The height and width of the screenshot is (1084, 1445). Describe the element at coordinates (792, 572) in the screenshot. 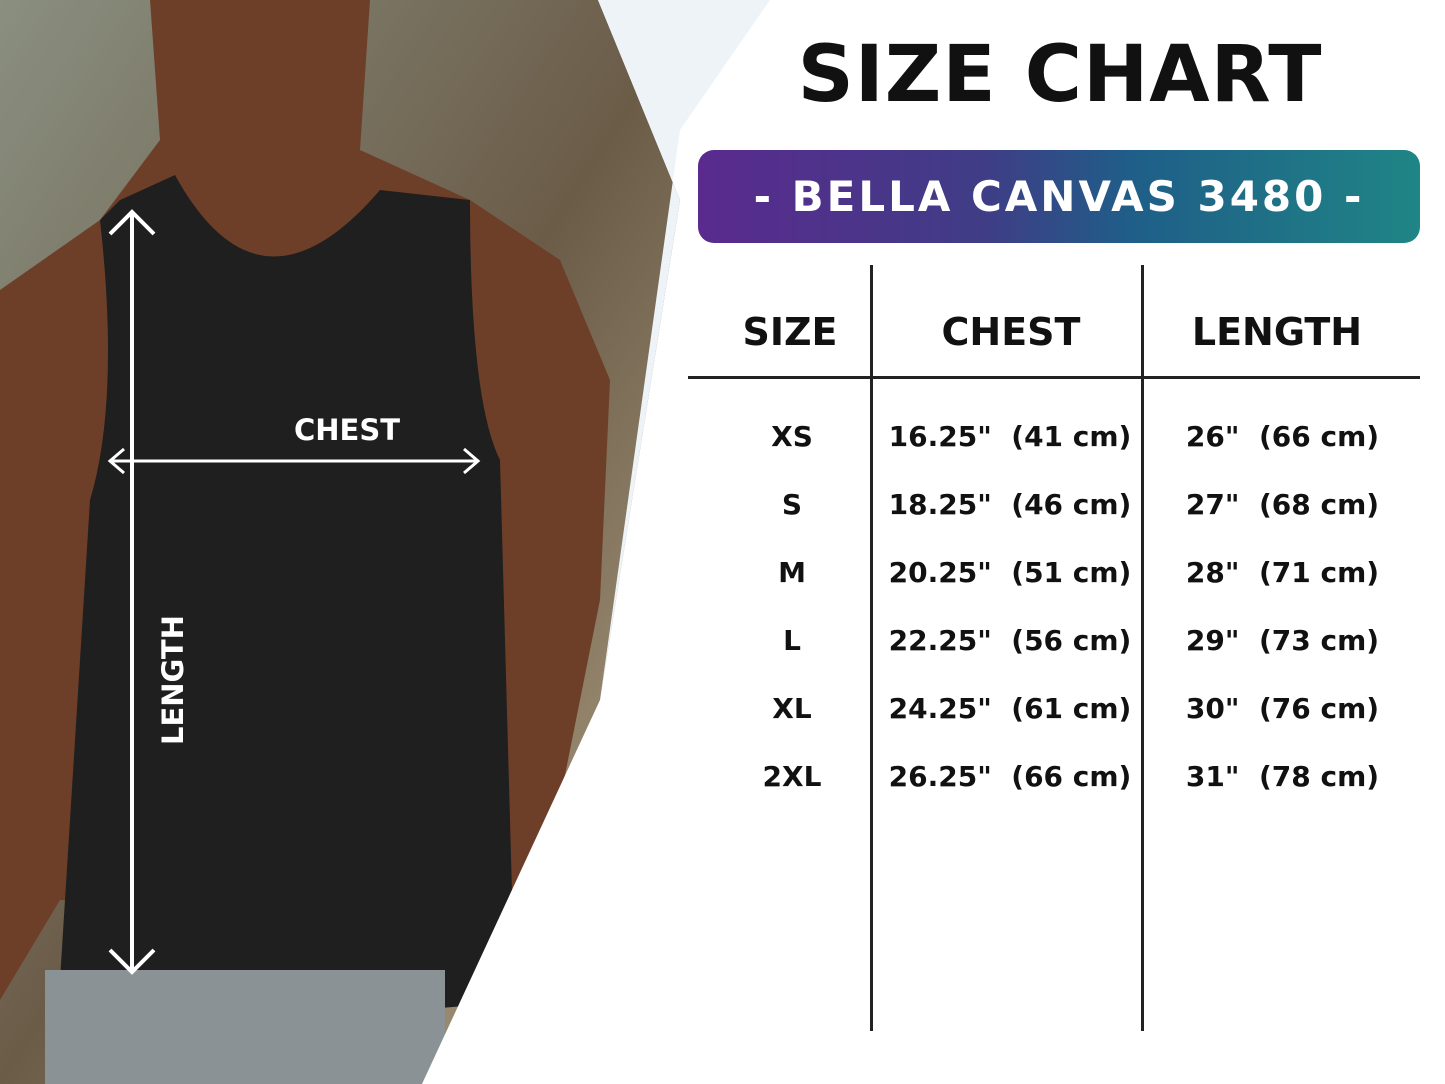

I see `cell-size: M` at that location.